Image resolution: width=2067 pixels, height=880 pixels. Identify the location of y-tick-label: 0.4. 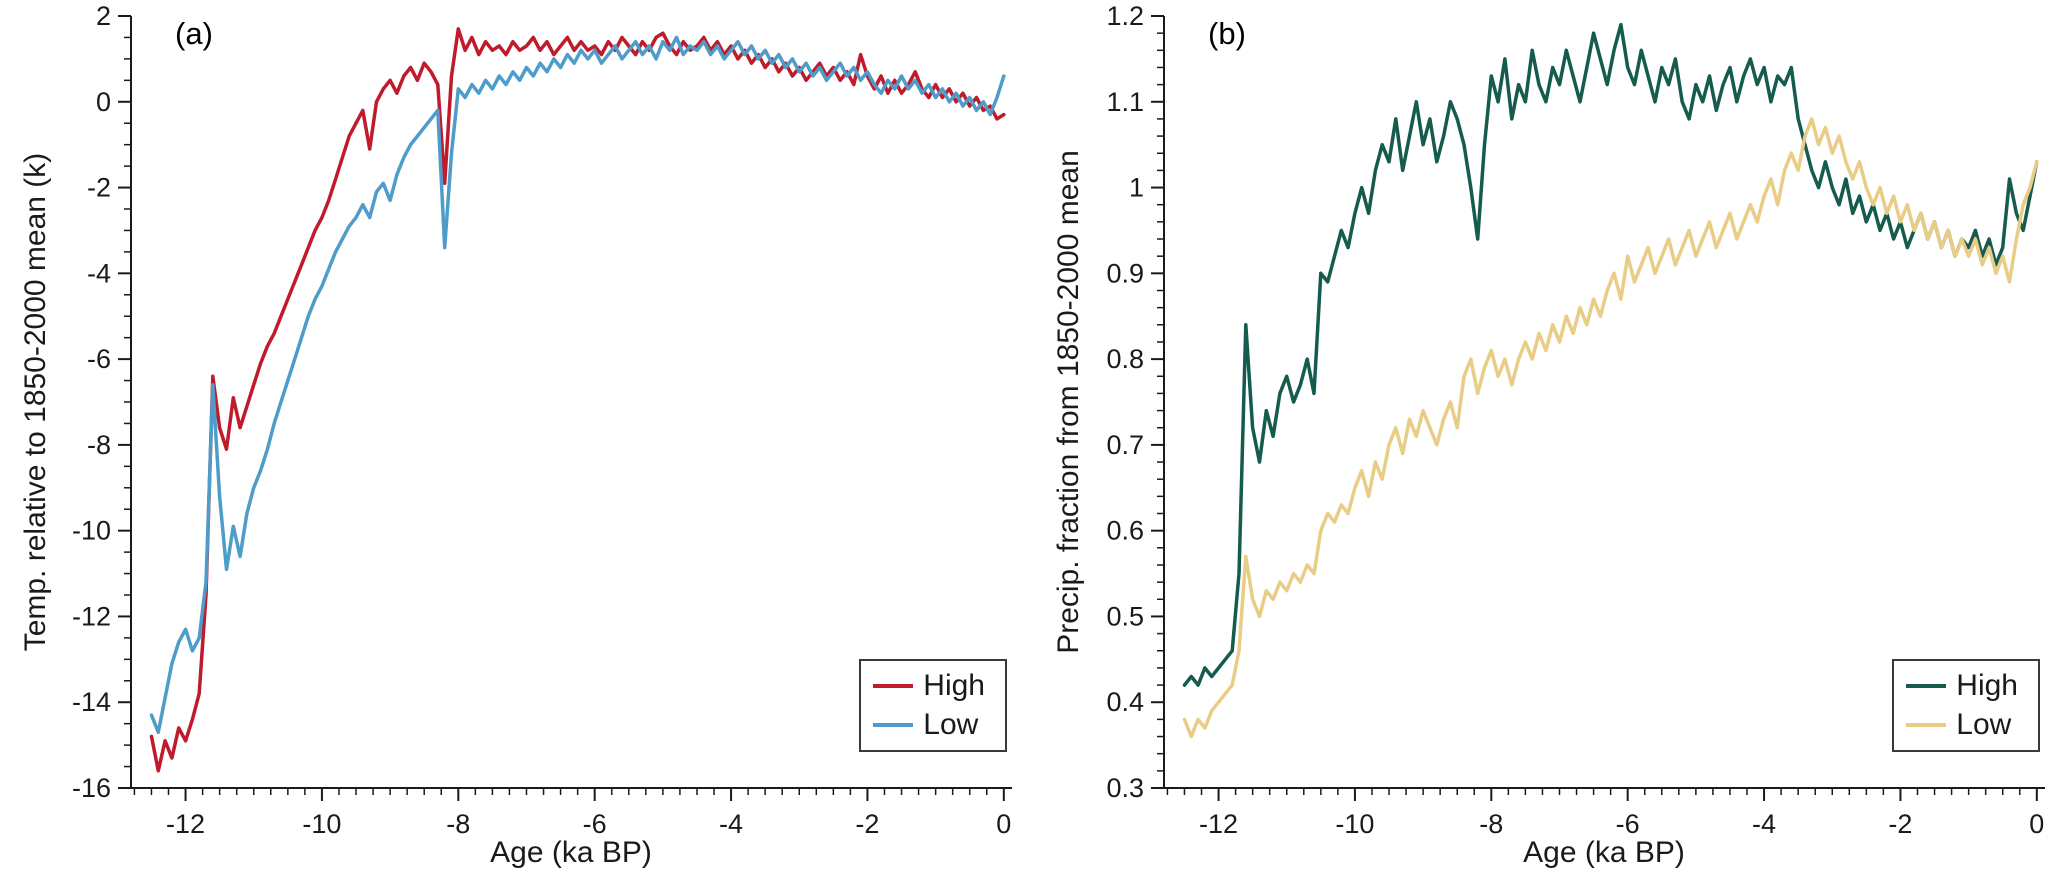
(1125, 702).